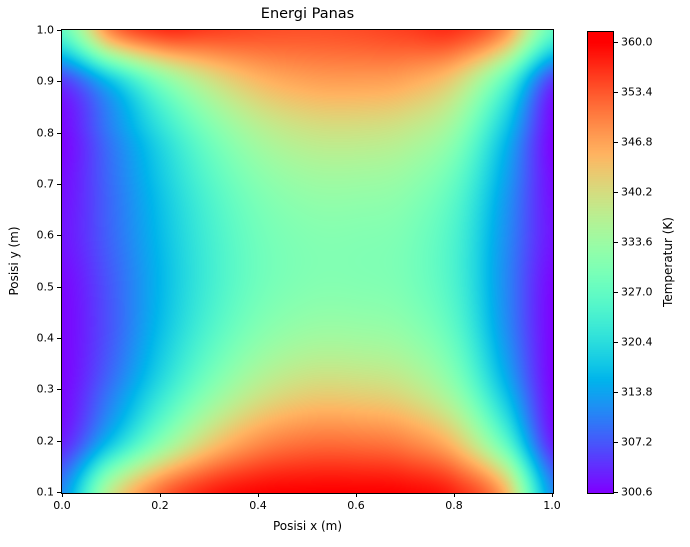  Describe the element at coordinates (637, 92) in the screenshot. I see `colorbar-tick-label: 353.4` at that location.